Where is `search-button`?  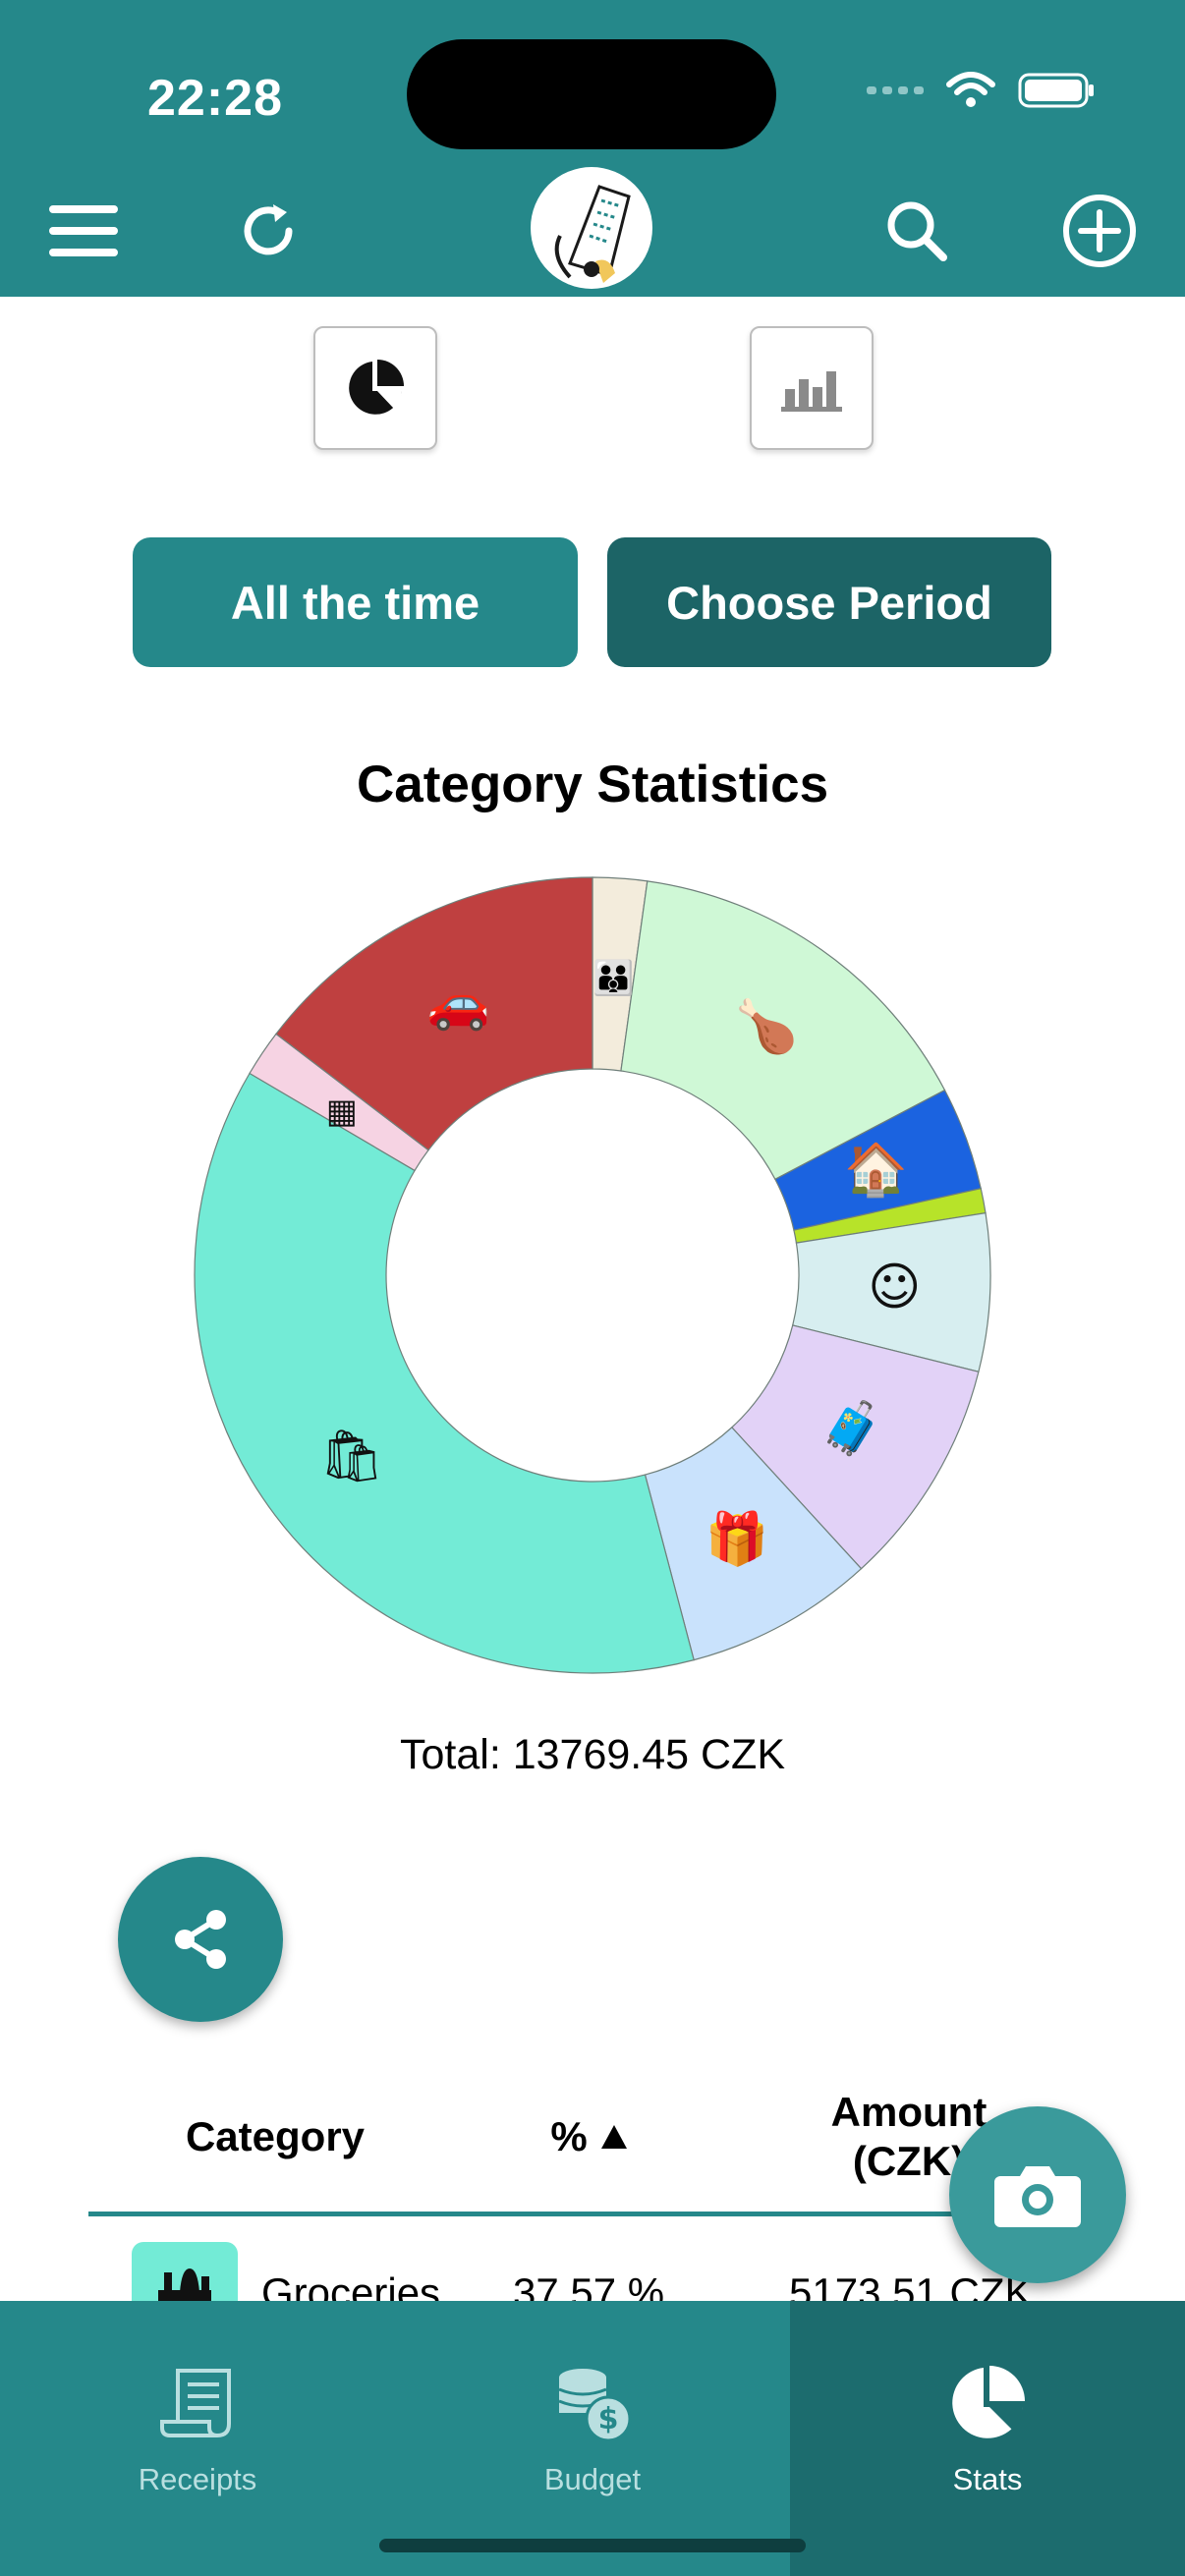
search-button is located at coordinates (917, 231).